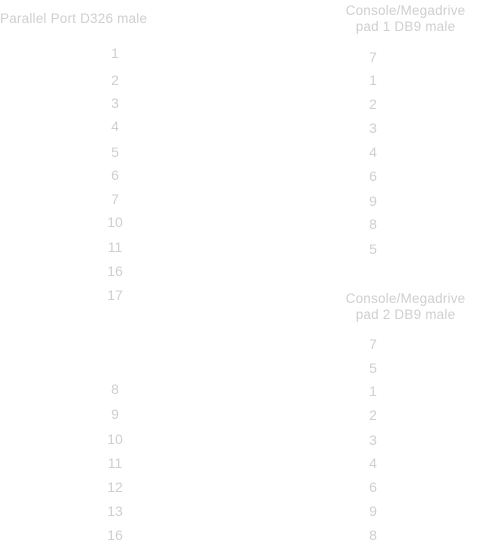 This screenshot has width=491, height=554. Describe the element at coordinates (373, 201) in the screenshot. I see `pad1-pin: 9` at that location.